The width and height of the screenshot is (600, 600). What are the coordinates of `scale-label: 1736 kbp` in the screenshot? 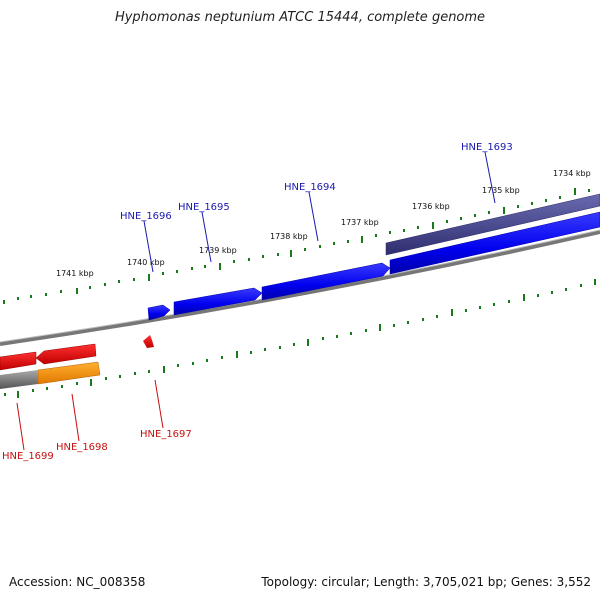 It's located at (431, 206).